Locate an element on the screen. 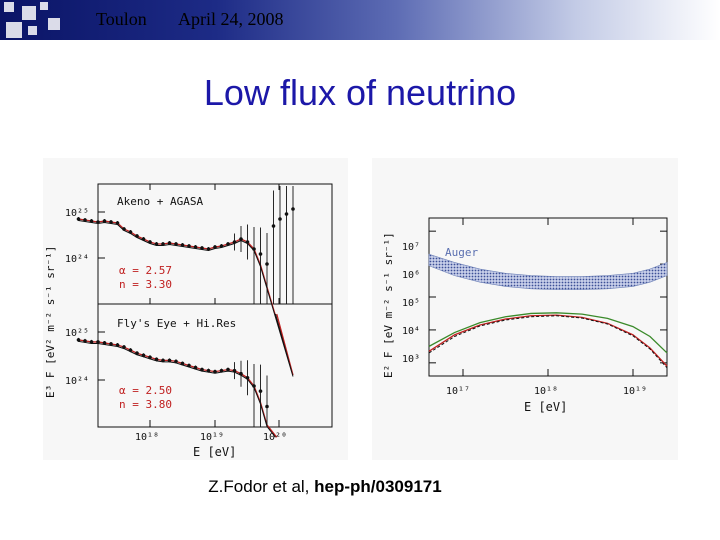  flux-curve-black is located at coordinates (548, 342).